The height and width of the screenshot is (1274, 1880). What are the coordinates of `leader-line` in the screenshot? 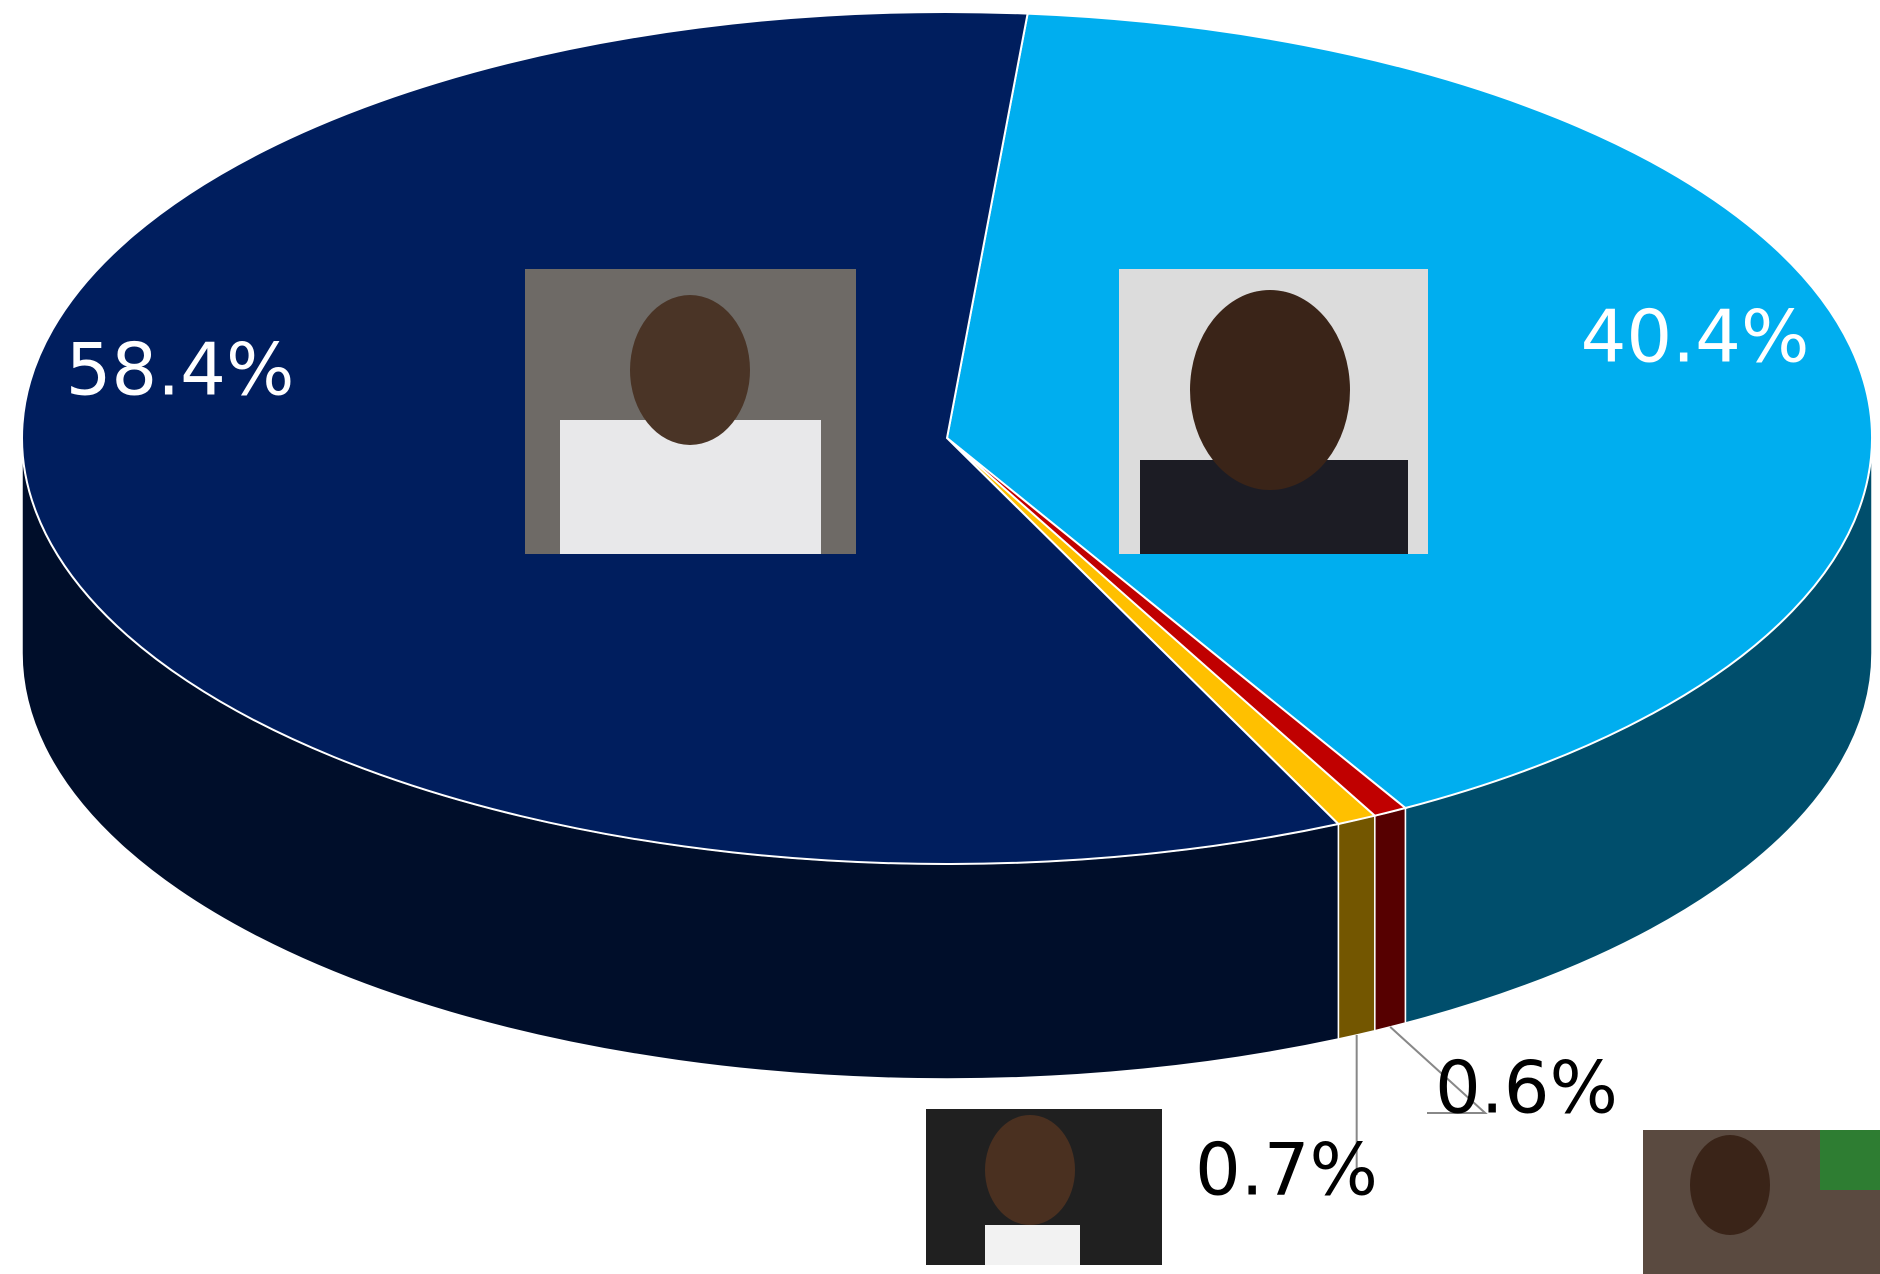 It's located at (1438, 1070).